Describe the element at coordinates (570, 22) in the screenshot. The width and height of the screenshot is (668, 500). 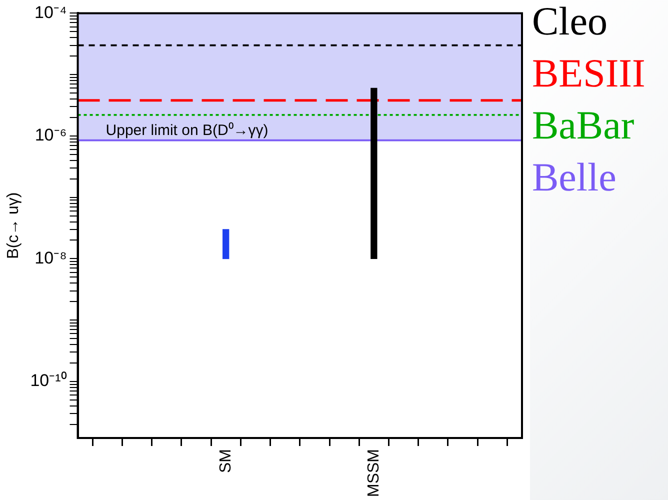
I see `ref-line-label: Cleo` at that location.